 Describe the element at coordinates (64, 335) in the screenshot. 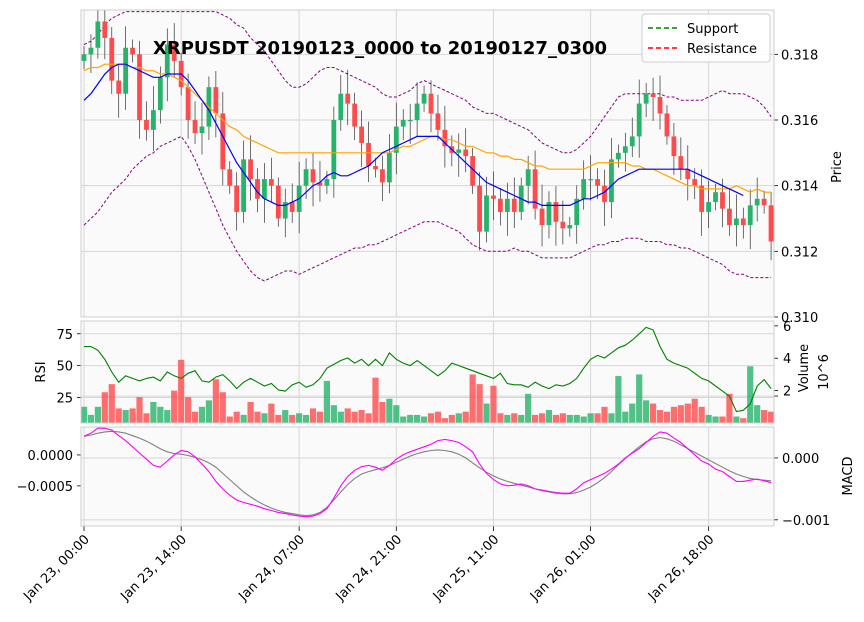

I see `rsi-y-tick-label: 75` at that location.